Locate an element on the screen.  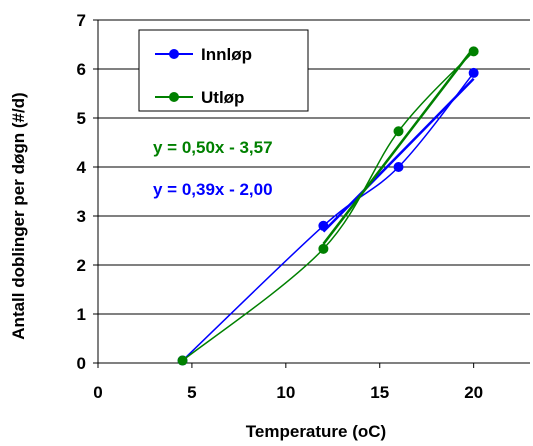
y-axis-title: Antall doblinger per døgn (#/d) is located at coordinates (18, 215).